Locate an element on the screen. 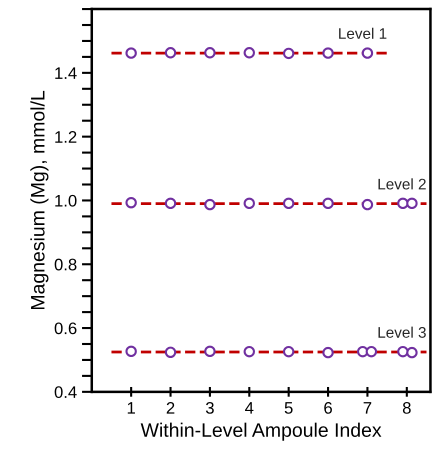 This screenshot has width=437, height=453. y-tick-label: 0.8 is located at coordinates (65, 264).